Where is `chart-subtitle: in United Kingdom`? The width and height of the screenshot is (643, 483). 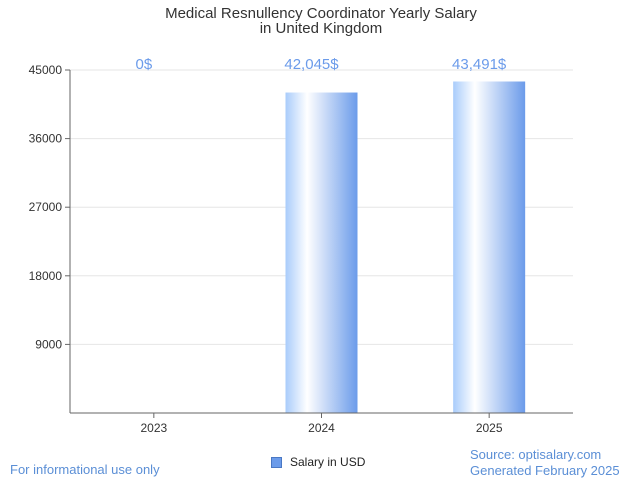
chart-subtitle: in United Kingdom is located at coordinates (321, 28).